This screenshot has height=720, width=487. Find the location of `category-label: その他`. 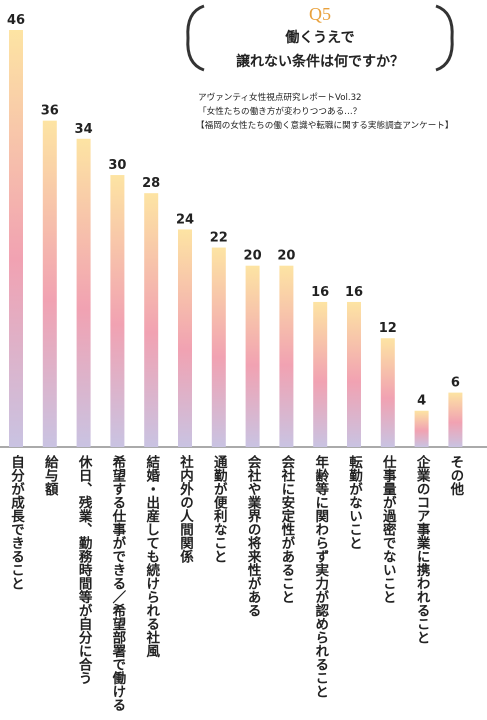

category-label: その他 is located at coordinates (456, 476).